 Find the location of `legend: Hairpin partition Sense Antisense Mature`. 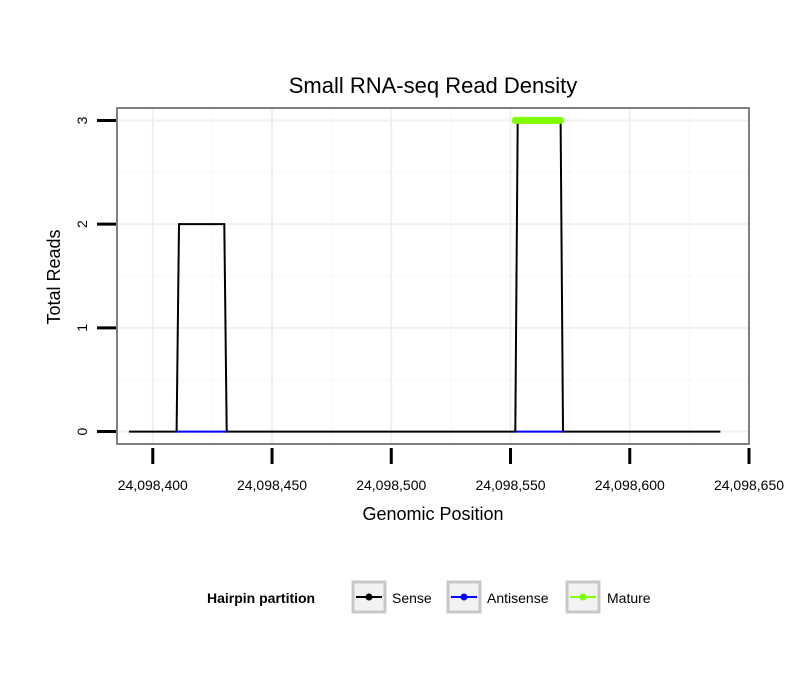

legend: Hairpin partition Sense Antisense Mature is located at coordinates (429, 597).